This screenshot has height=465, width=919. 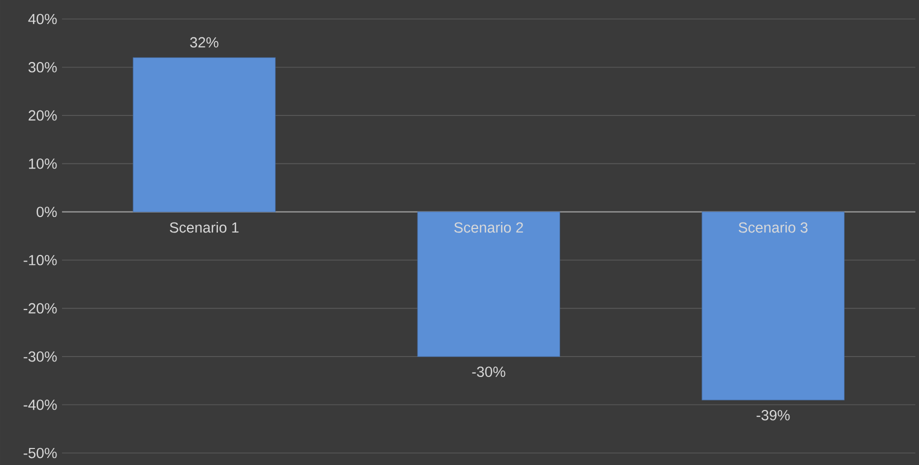 I want to click on y-tick-label: 0%, so click(x=46, y=212).